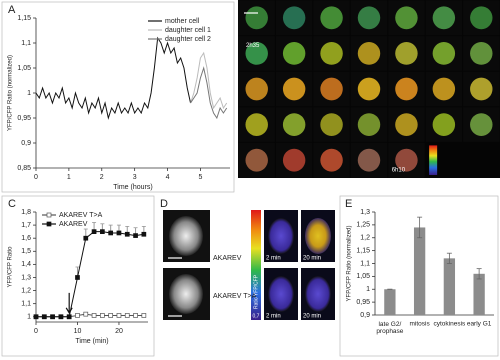  What do you see at coordinates (119, 331) in the screenshot?
I see `x-tick-label: 20` at bounding box center [119, 331].